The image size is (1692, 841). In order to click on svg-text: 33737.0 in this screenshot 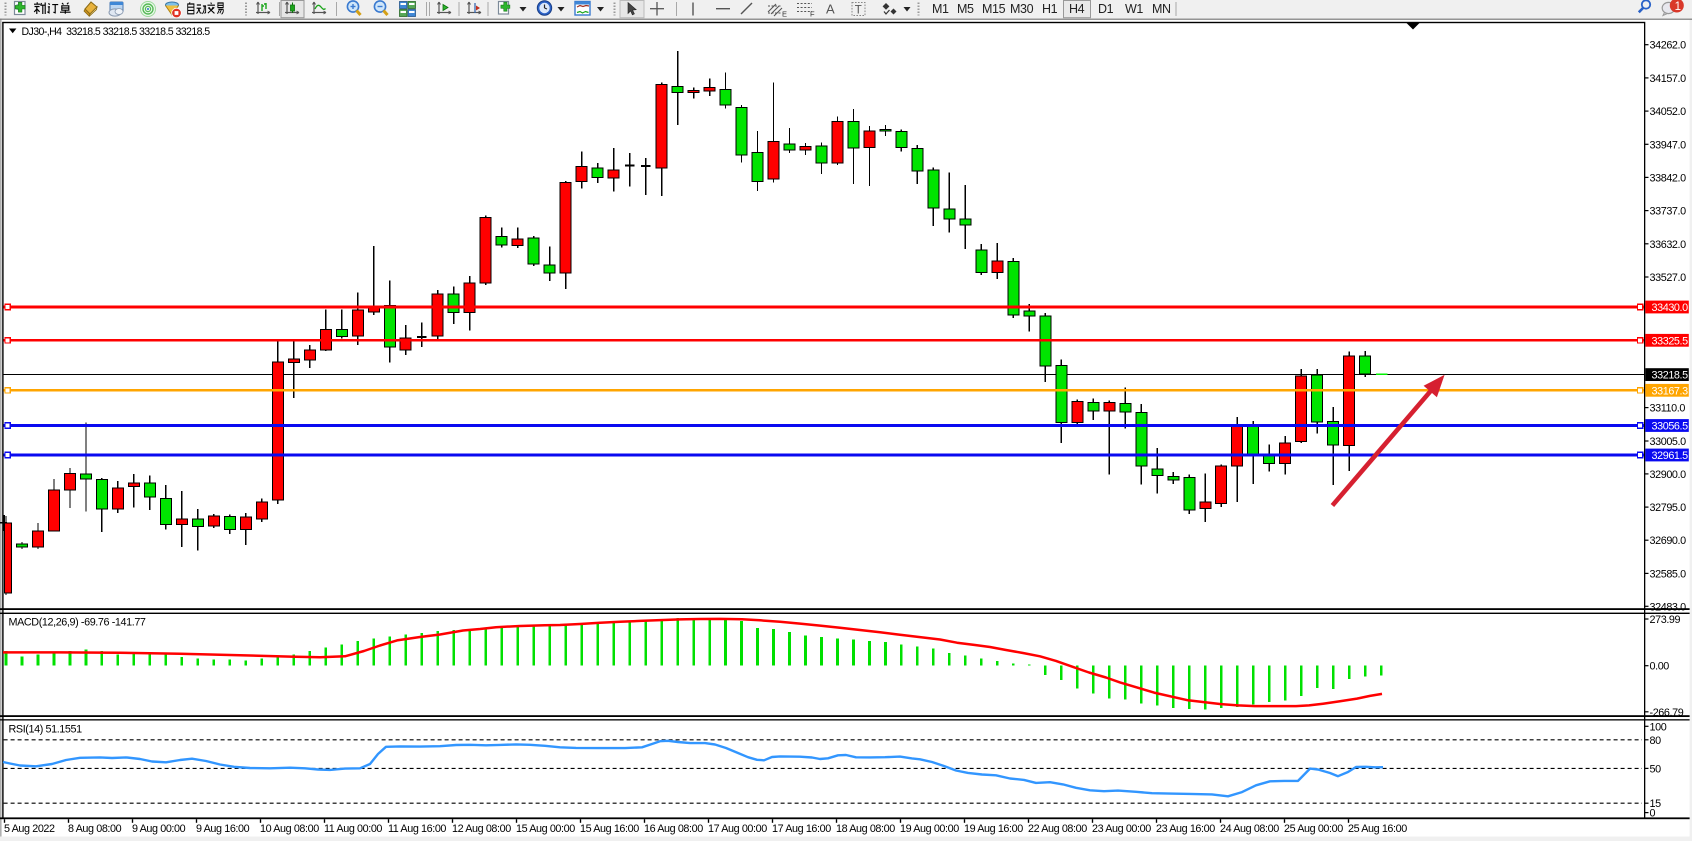, I will do `click(1668, 212)`.